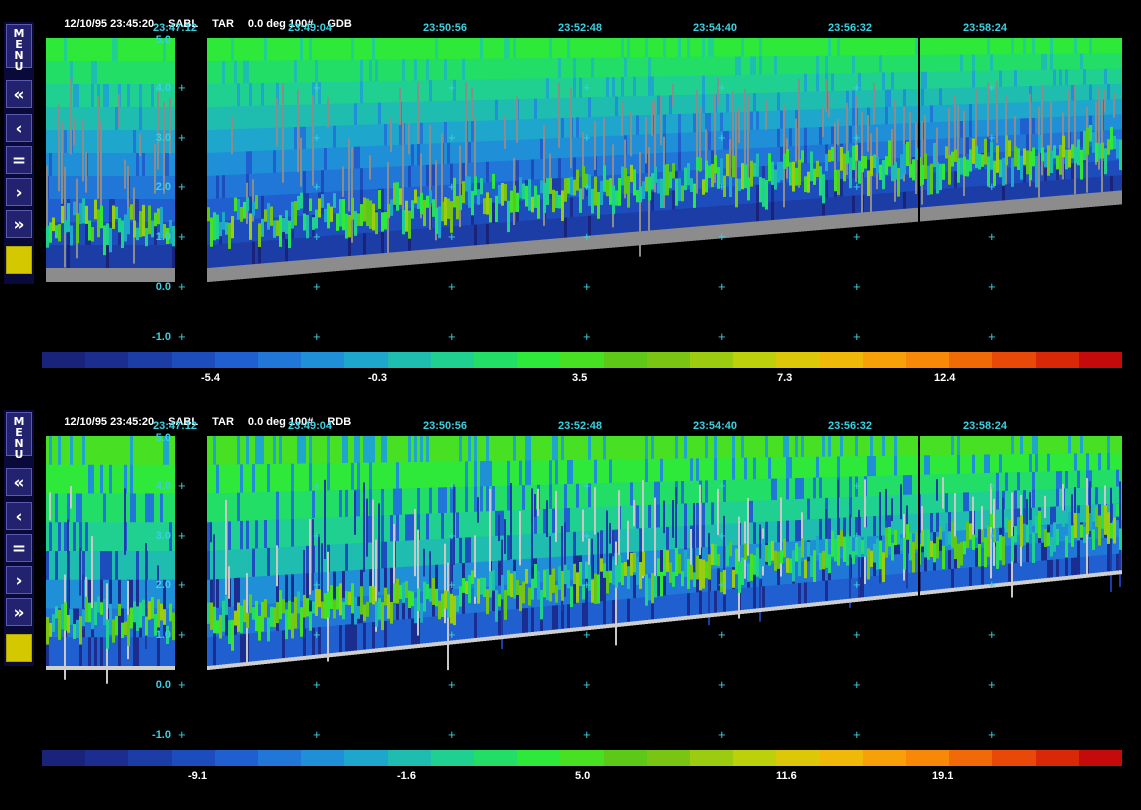 This screenshot has width=1141, height=810. Describe the element at coordinates (109, 422) in the screenshot. I see `header-date: 12/10/95 23:45:20` at that location.